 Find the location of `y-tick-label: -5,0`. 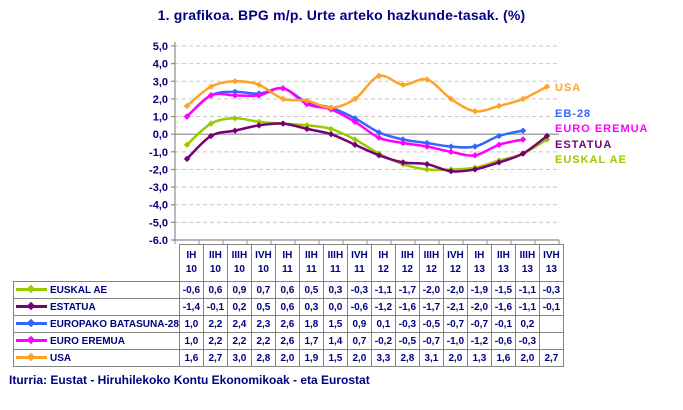

y-tick-label: -5,0 is located at coordinates (158, 223).